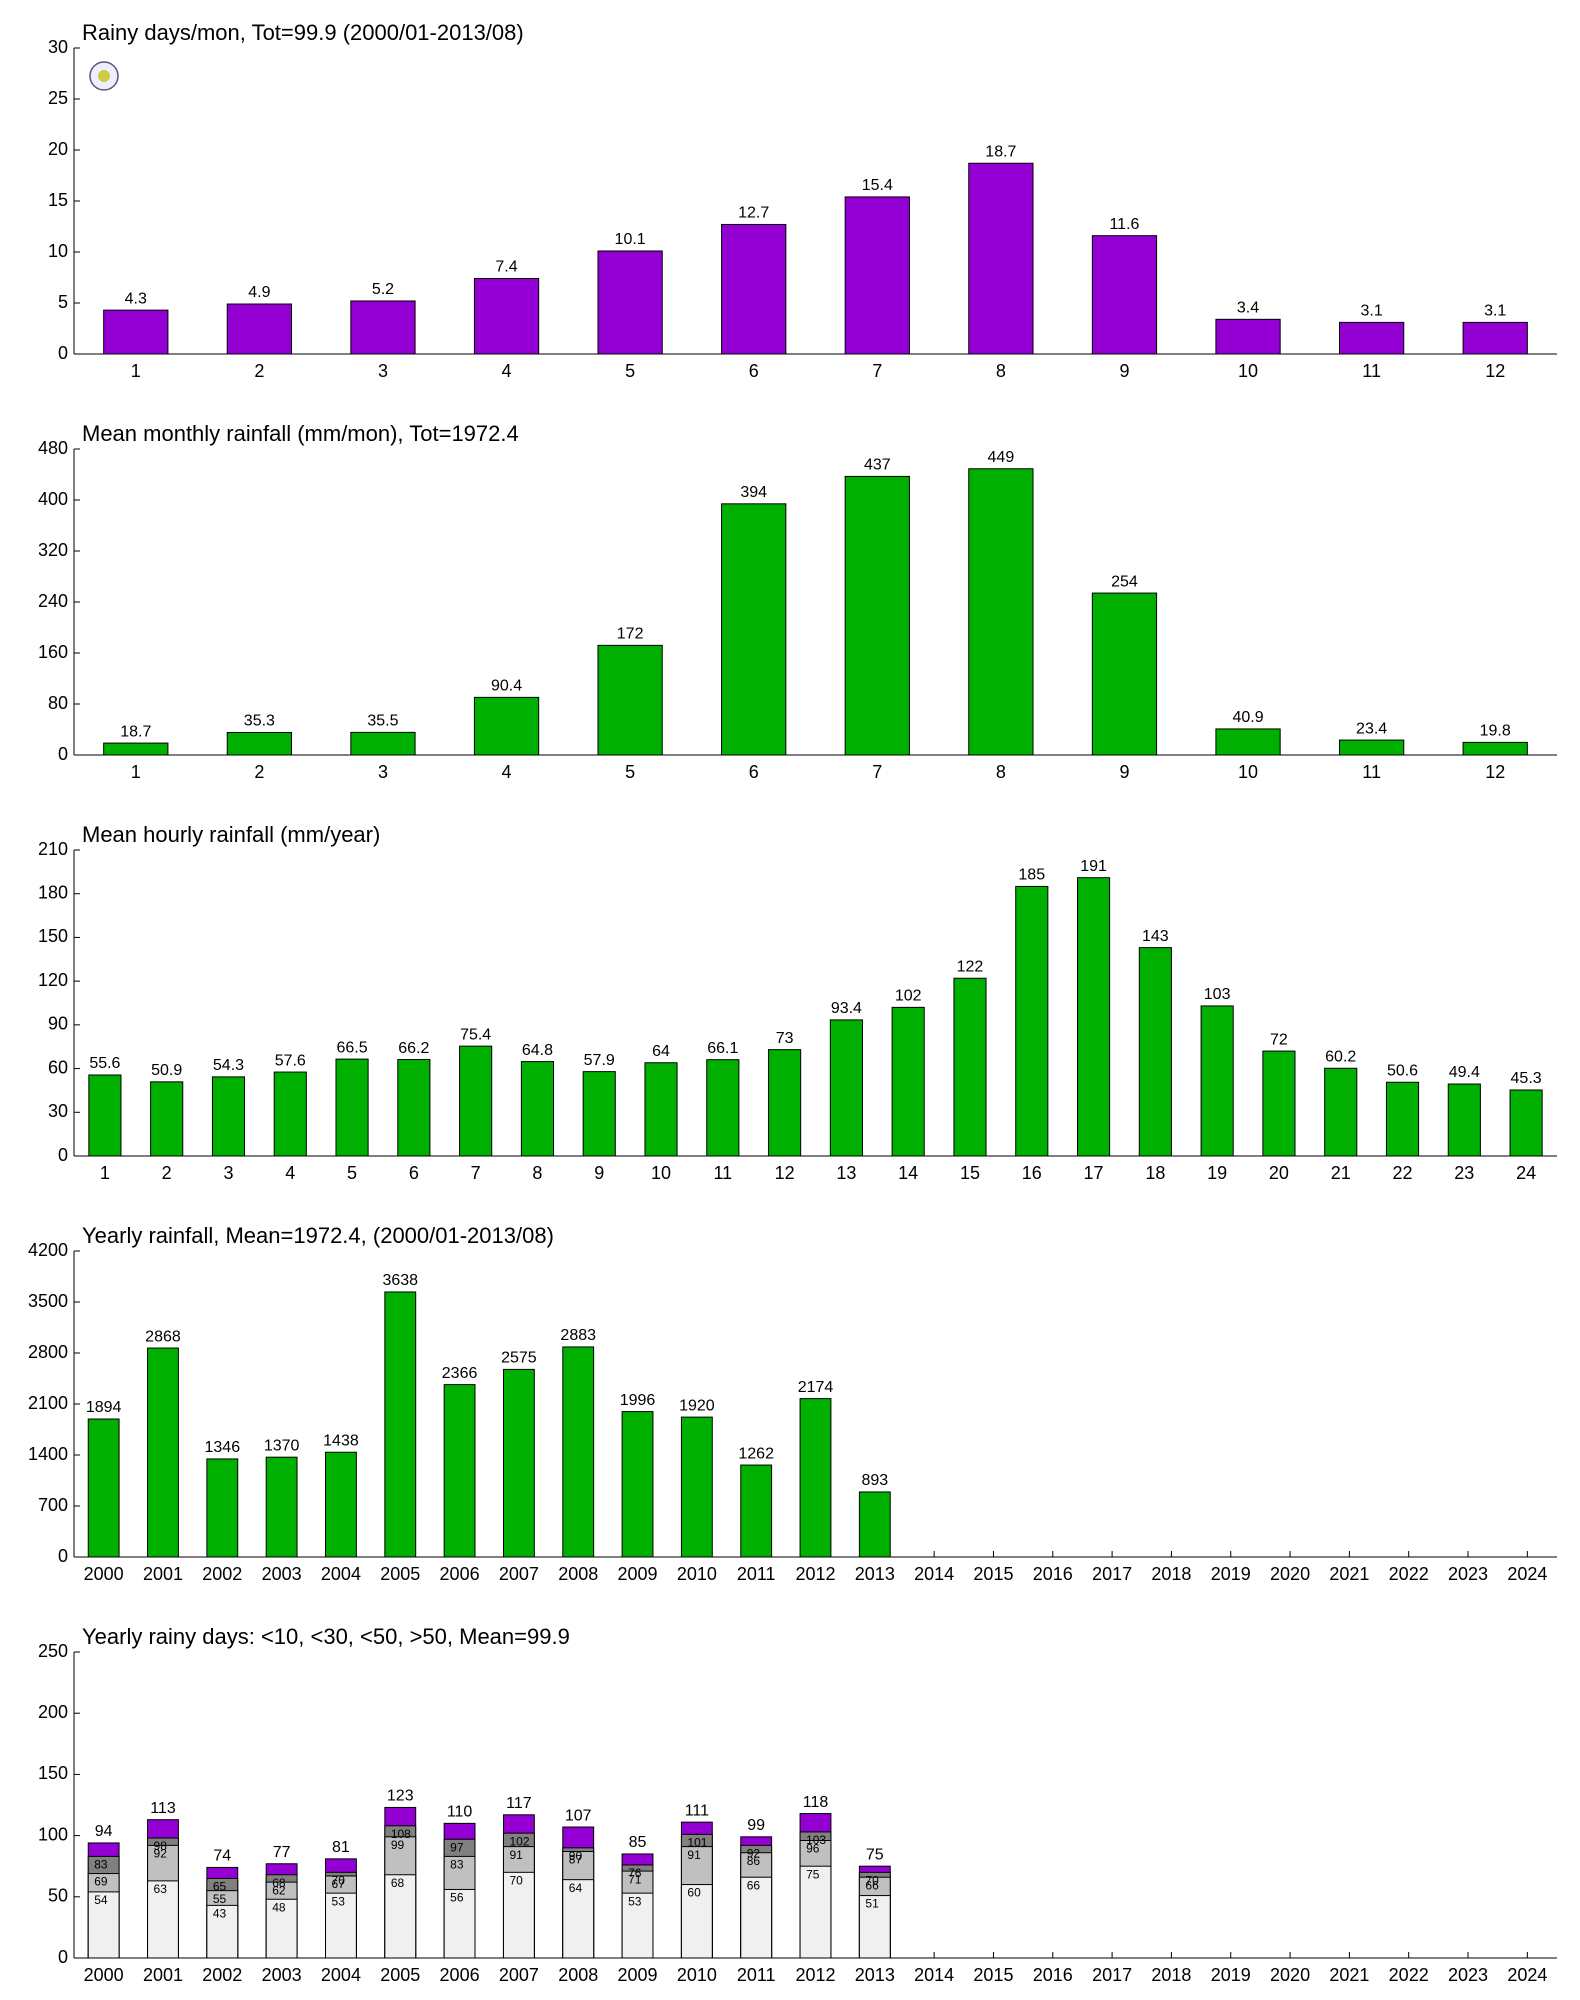  I want to click on value-label: 48, so click(279, 1907).